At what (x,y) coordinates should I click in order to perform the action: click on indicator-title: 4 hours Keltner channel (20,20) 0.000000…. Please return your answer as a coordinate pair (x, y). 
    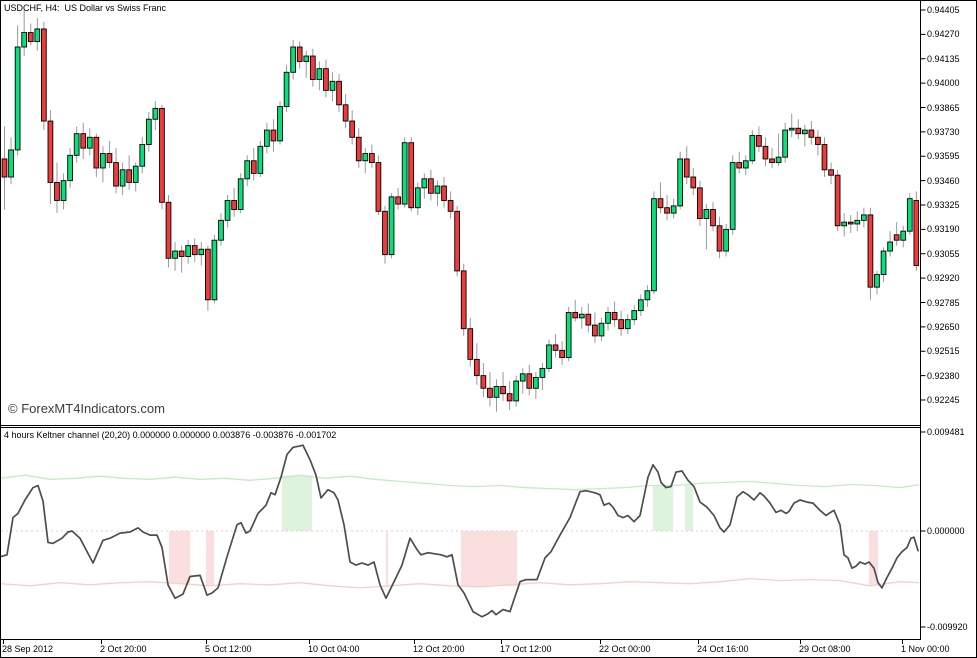
    Looking at the image, I should click on (170, 435).